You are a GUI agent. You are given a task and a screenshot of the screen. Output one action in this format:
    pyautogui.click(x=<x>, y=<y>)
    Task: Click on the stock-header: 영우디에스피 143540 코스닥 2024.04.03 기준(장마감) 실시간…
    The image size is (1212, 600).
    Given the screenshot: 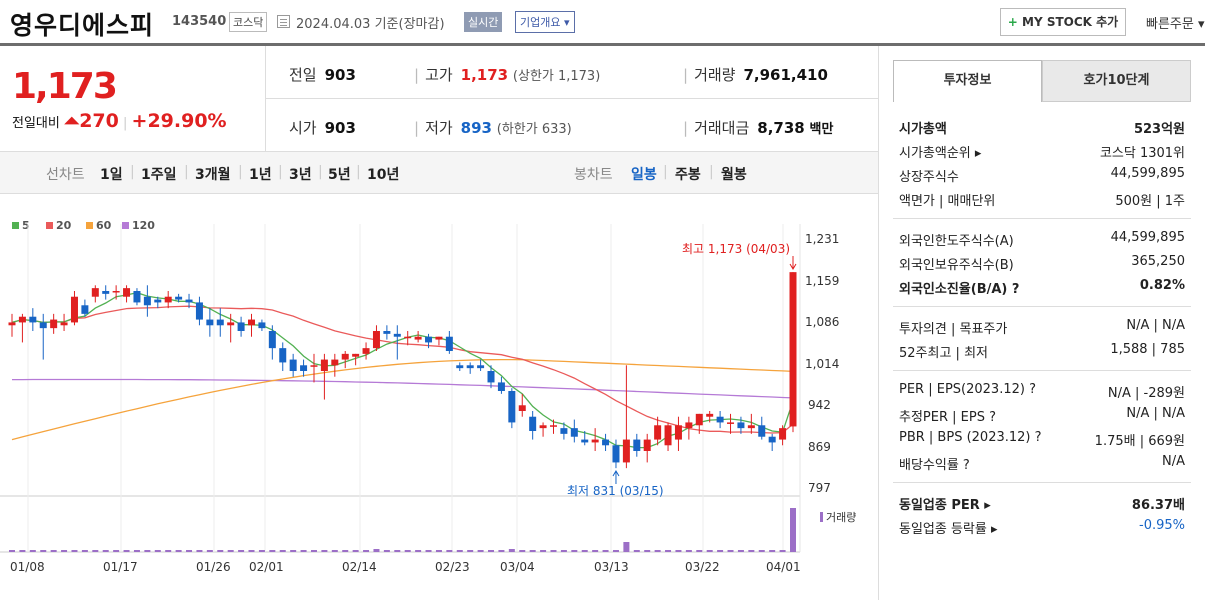 What is the action you would take?
    pyautogui.click(x=606, y=22)
    